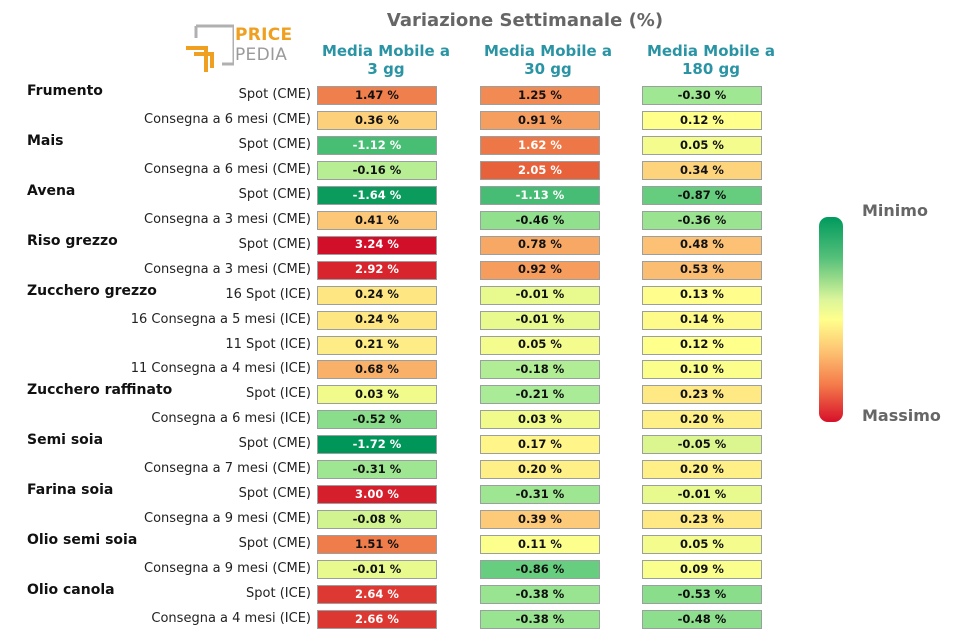 Image resolution: width=953 pixels, height=644 pixels. What do you see at coordinates (71, 590) in the screenshot?
I see `product-name: Olio canola` at bounding box center [71, 590].